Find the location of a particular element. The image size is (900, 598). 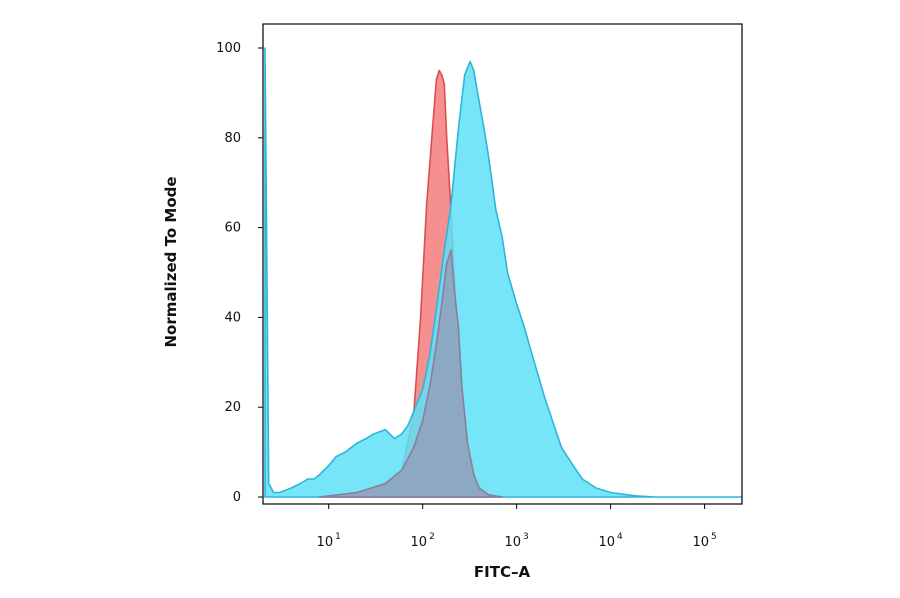

x-tick-label: 10 1 is located at coordinates (329, 541).